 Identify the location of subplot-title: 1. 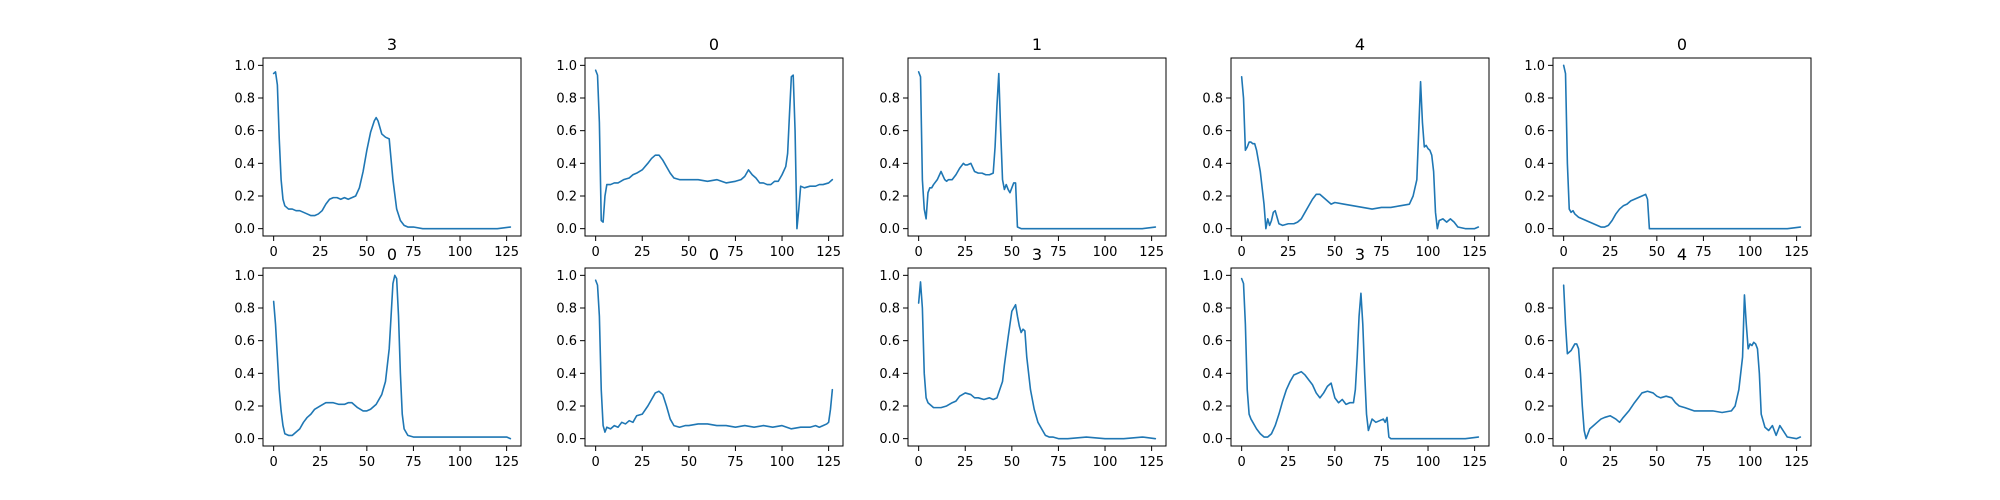
(1037, 44).